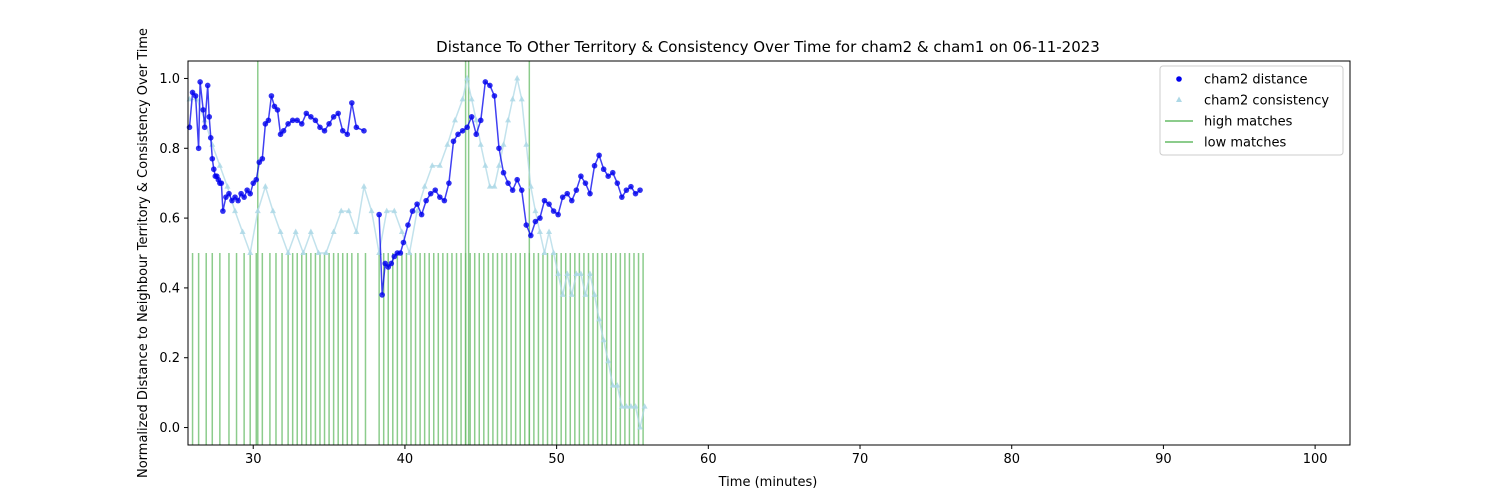 Image resolution: width=1500 pixels, height=504 pixels. Describe the element at coordinates (1011, 459) in the screenshot. I see `x-tick-label: 80` at that location.